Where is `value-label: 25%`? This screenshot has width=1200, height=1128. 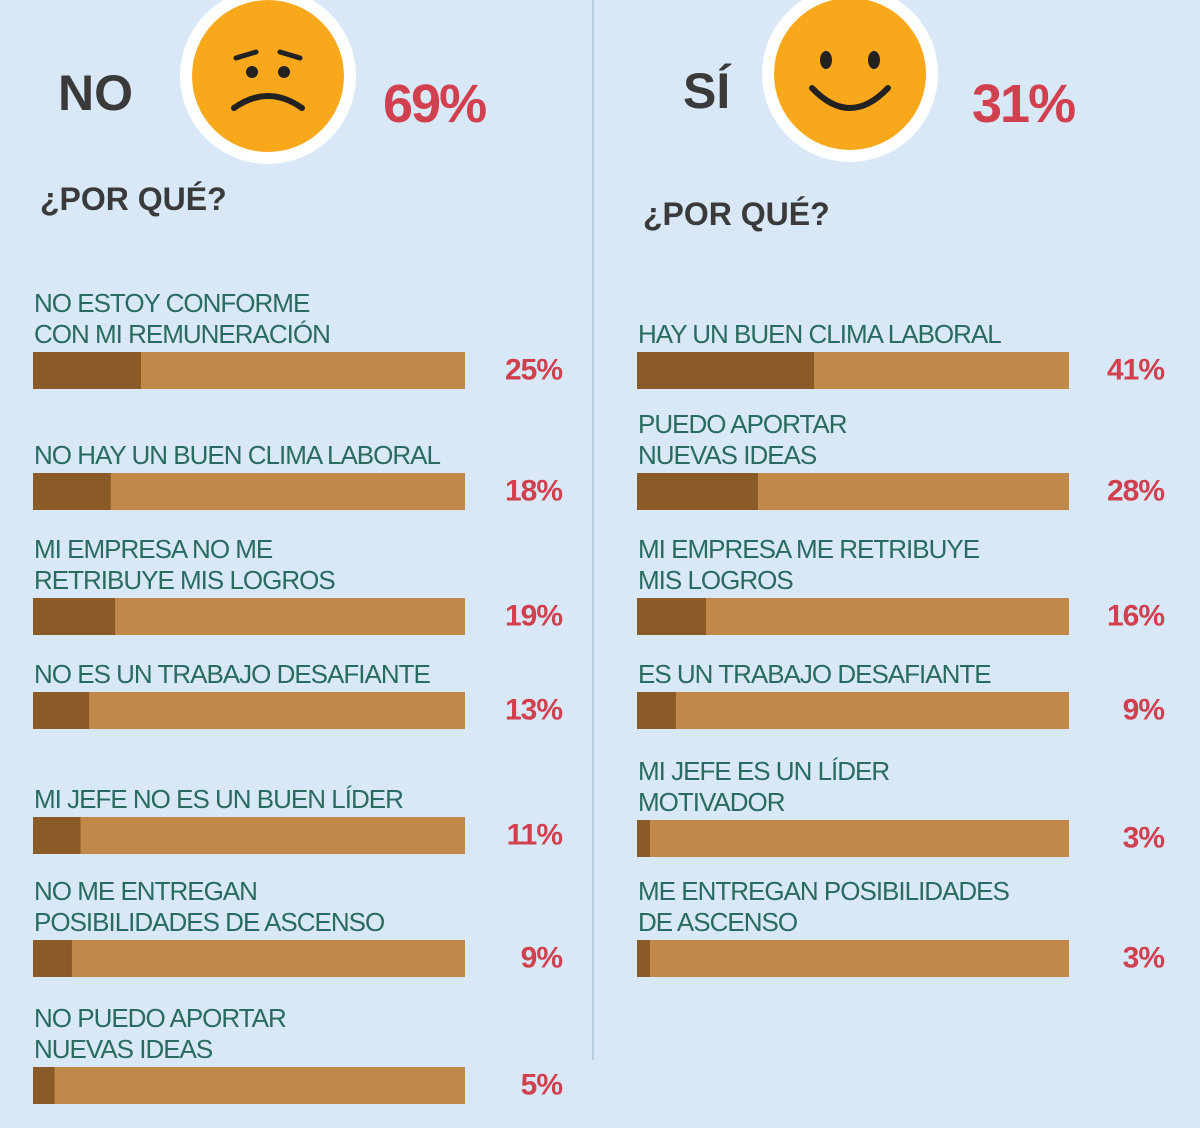 value-label: 25% is located at coordinates (533, 369).